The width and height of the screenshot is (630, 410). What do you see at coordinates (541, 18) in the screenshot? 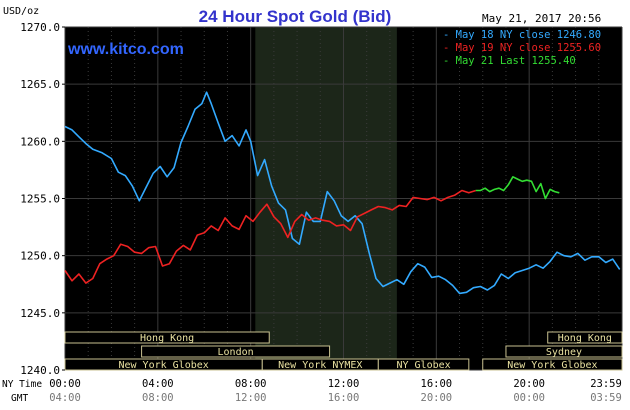
I see `timestamp: May 21, 2017 20:56` at bounding box center [541, 18].